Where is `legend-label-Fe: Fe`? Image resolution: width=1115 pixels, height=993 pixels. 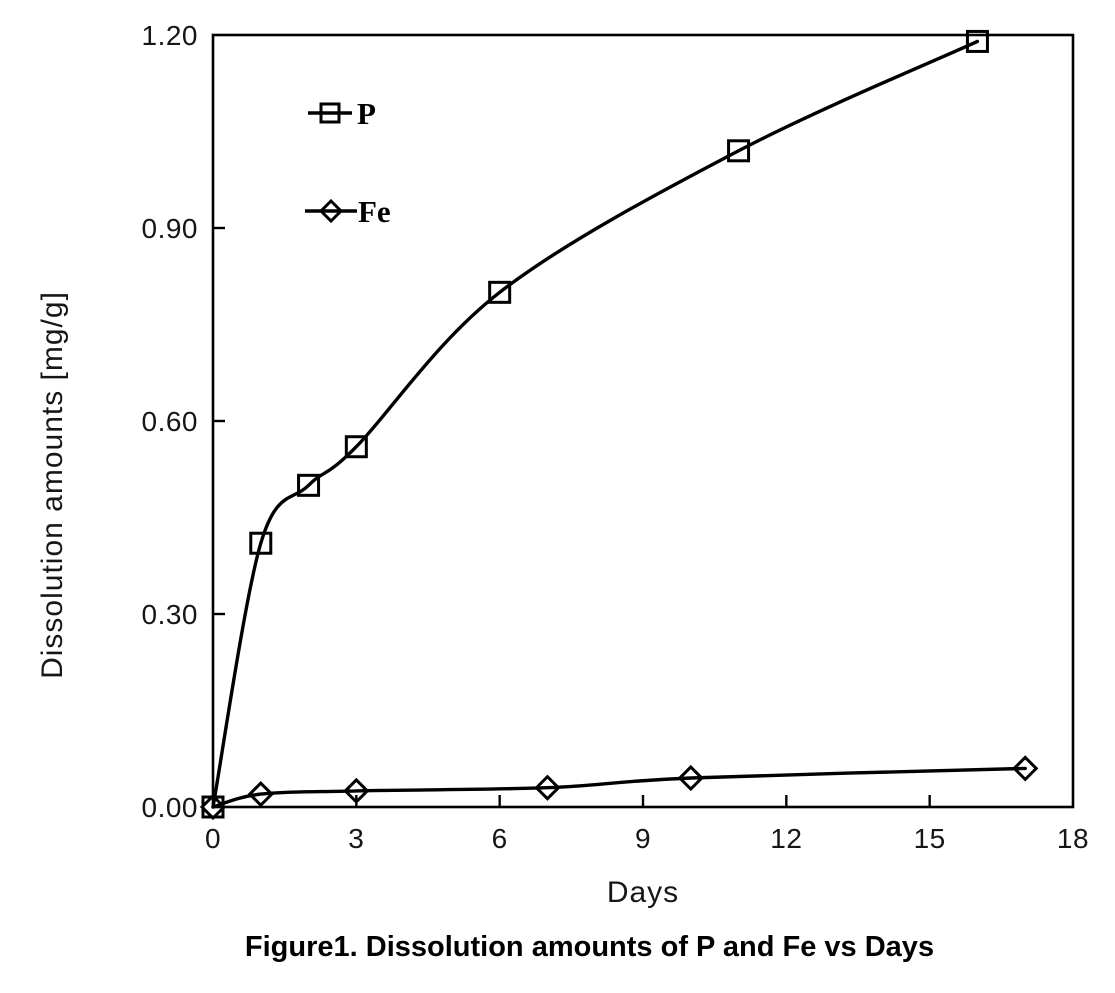
legend-label-Fe: Fe is located at coordinates (374, 211).